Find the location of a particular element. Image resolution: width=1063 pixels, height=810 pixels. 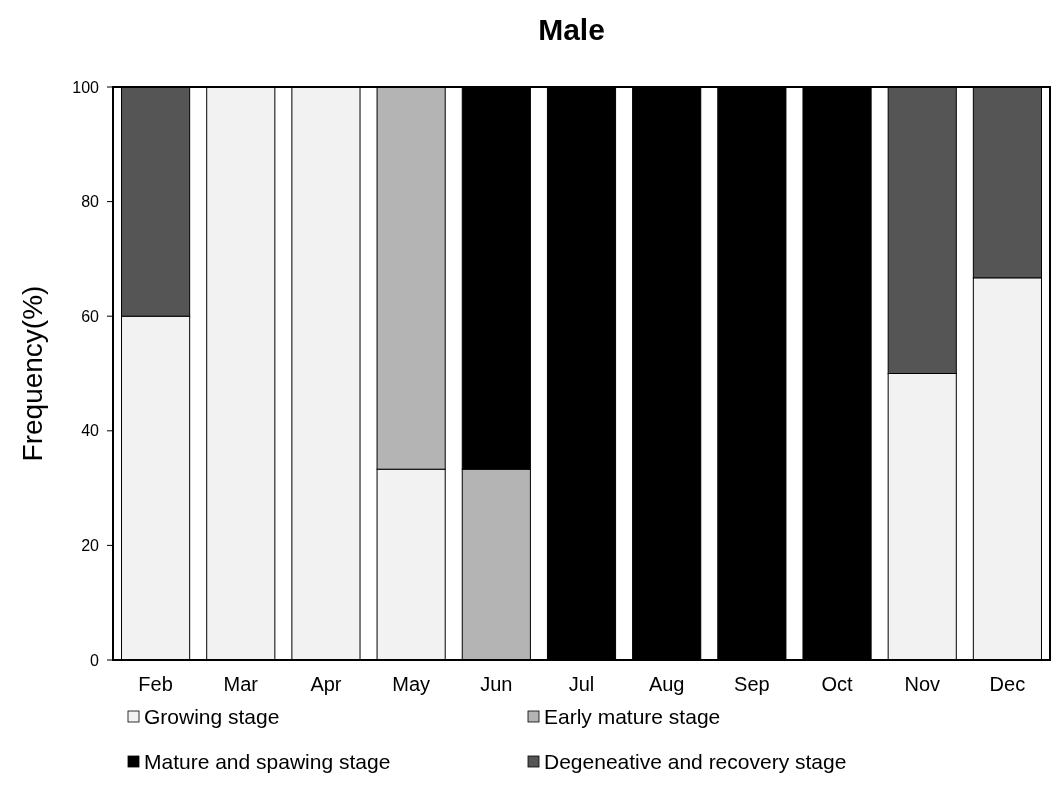

x-tick-label: Jun is located at coordinates (496, 684).